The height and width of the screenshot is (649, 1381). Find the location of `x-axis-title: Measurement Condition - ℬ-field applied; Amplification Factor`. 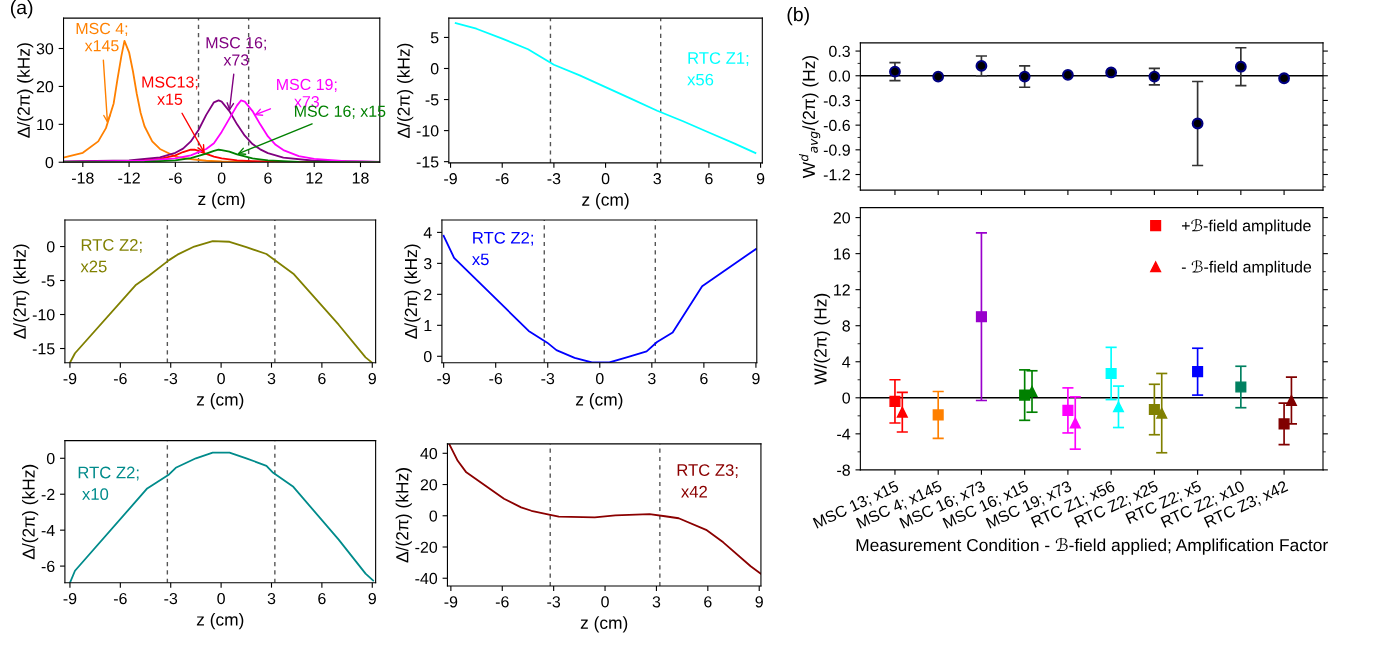

x-axis-title: Measurement Condition - ℬ-field applied; Amplification Factor is located at coordinates (1092, 546).